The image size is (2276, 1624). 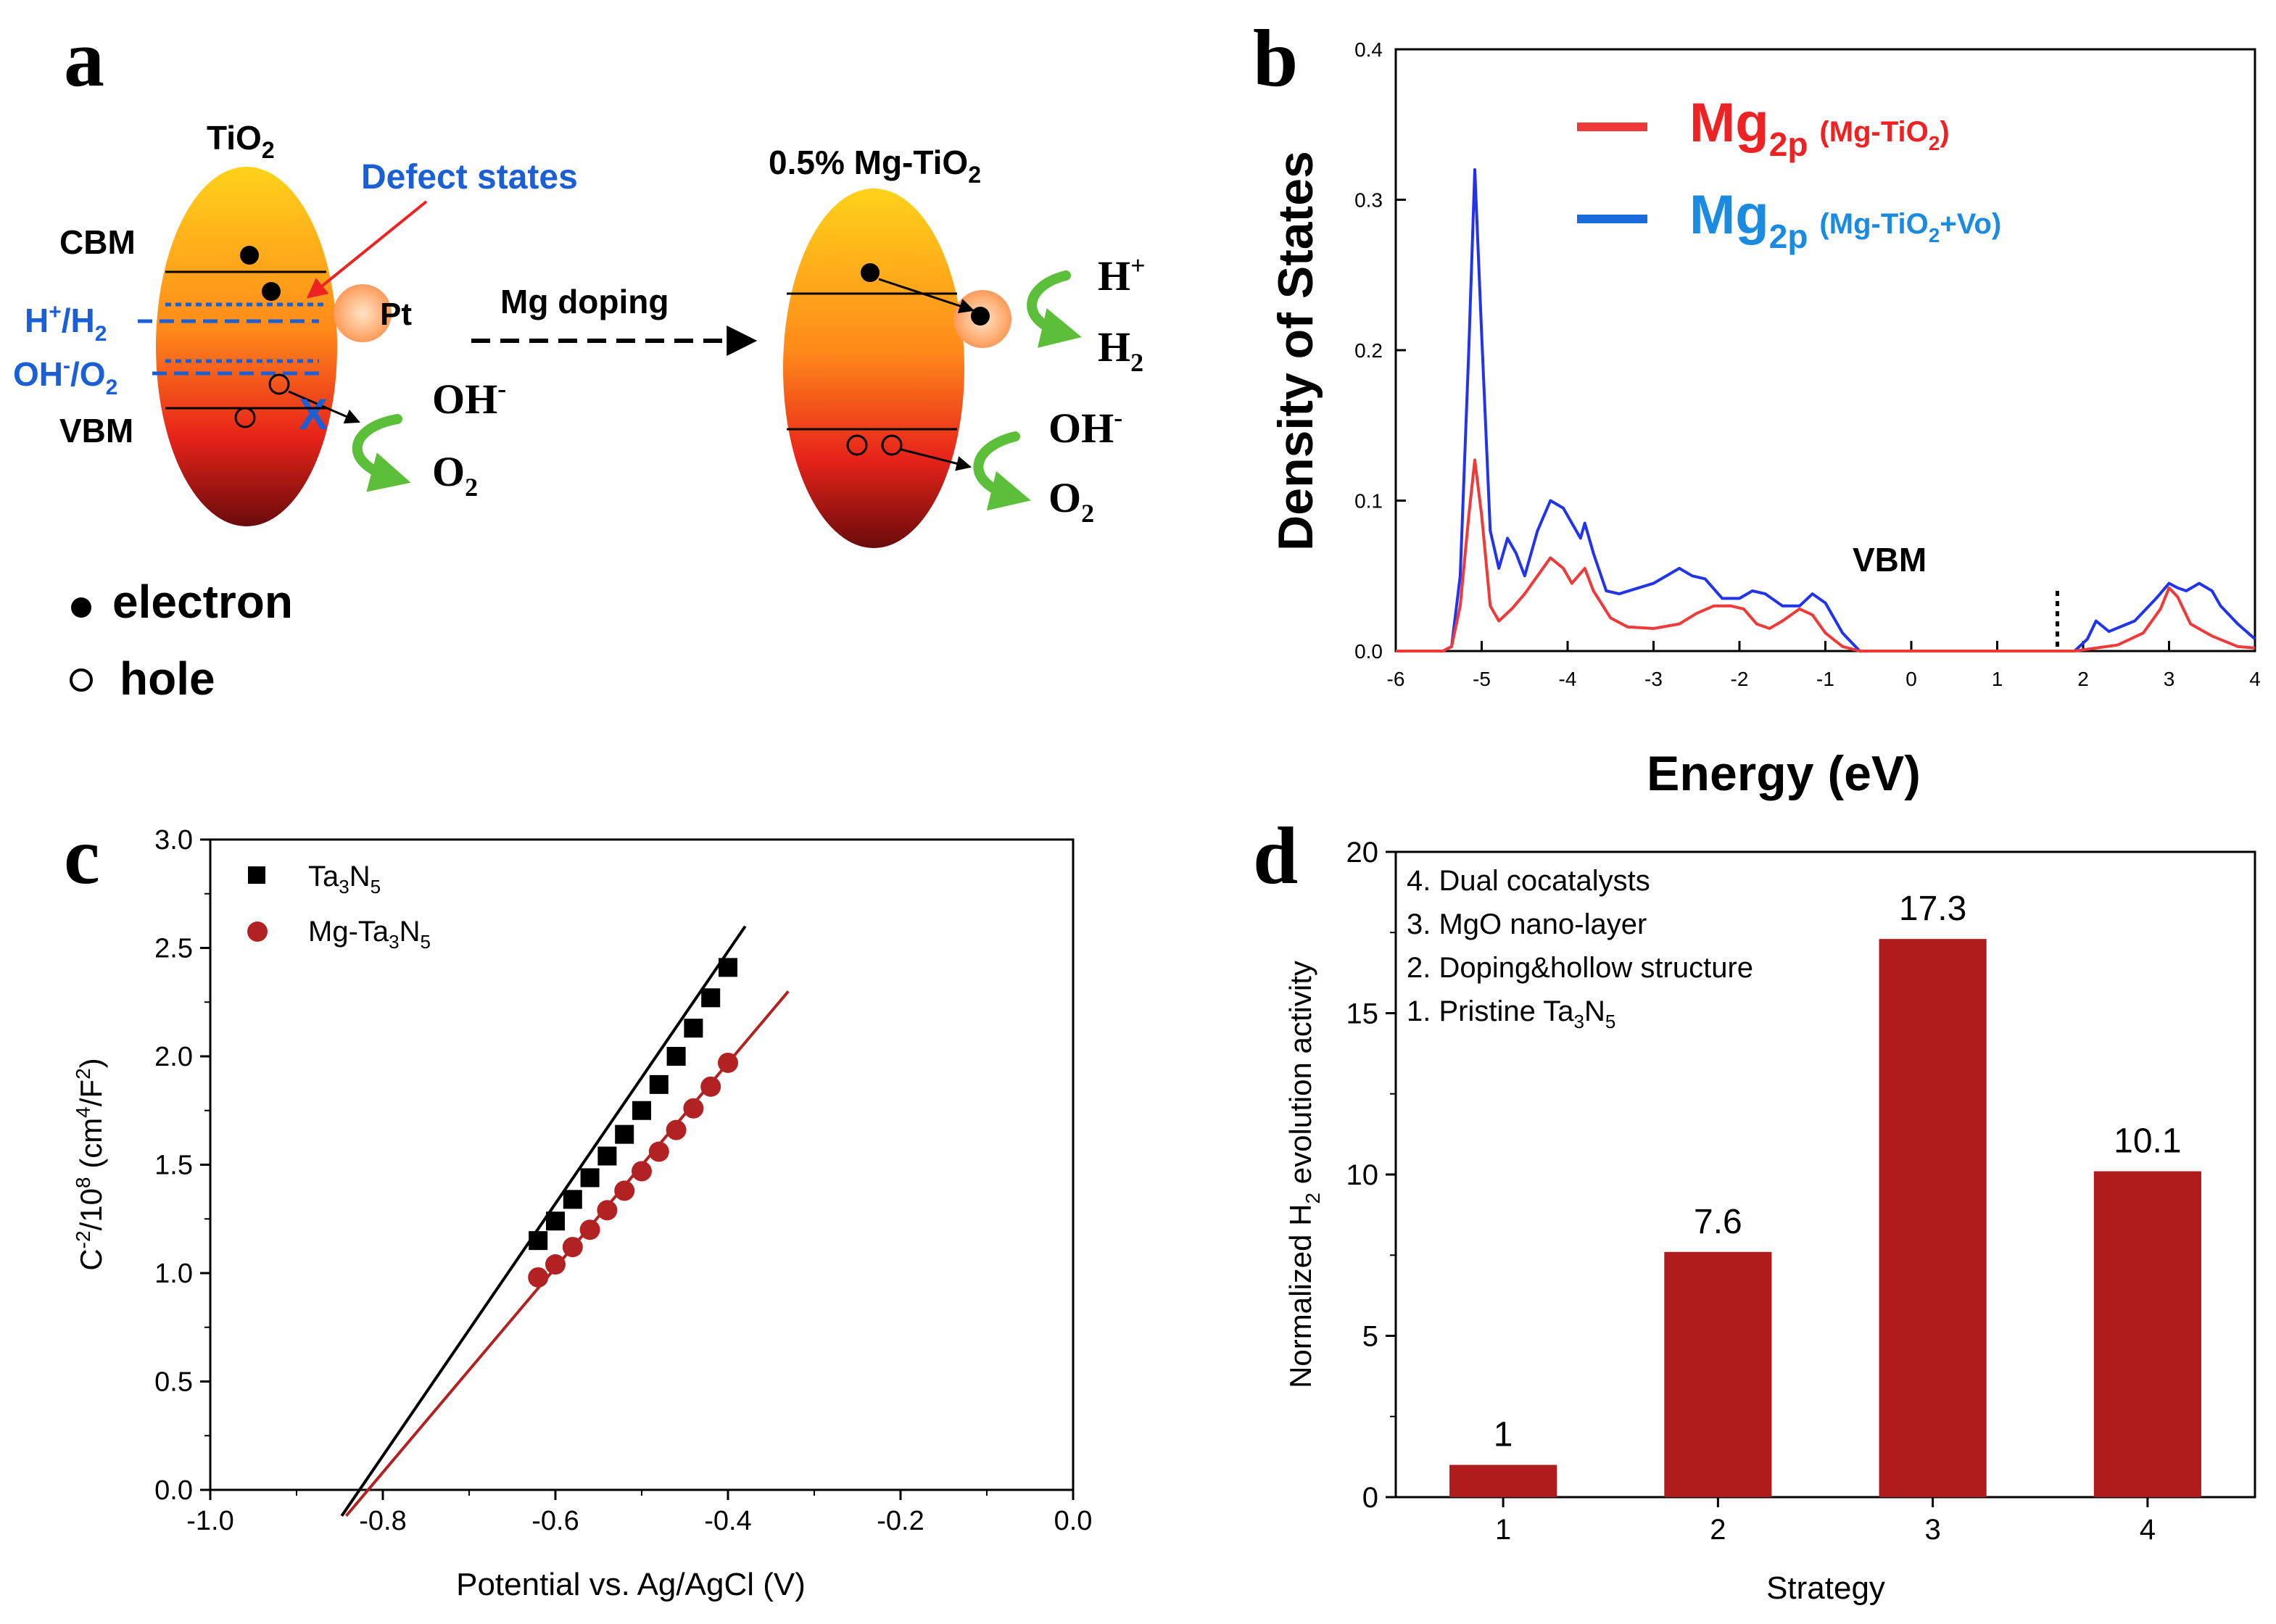 What do you see at coordinates (65, 377) in the screenshot?
I see `oh-level-label: OH-/O2` at bounding box center [65, 377].